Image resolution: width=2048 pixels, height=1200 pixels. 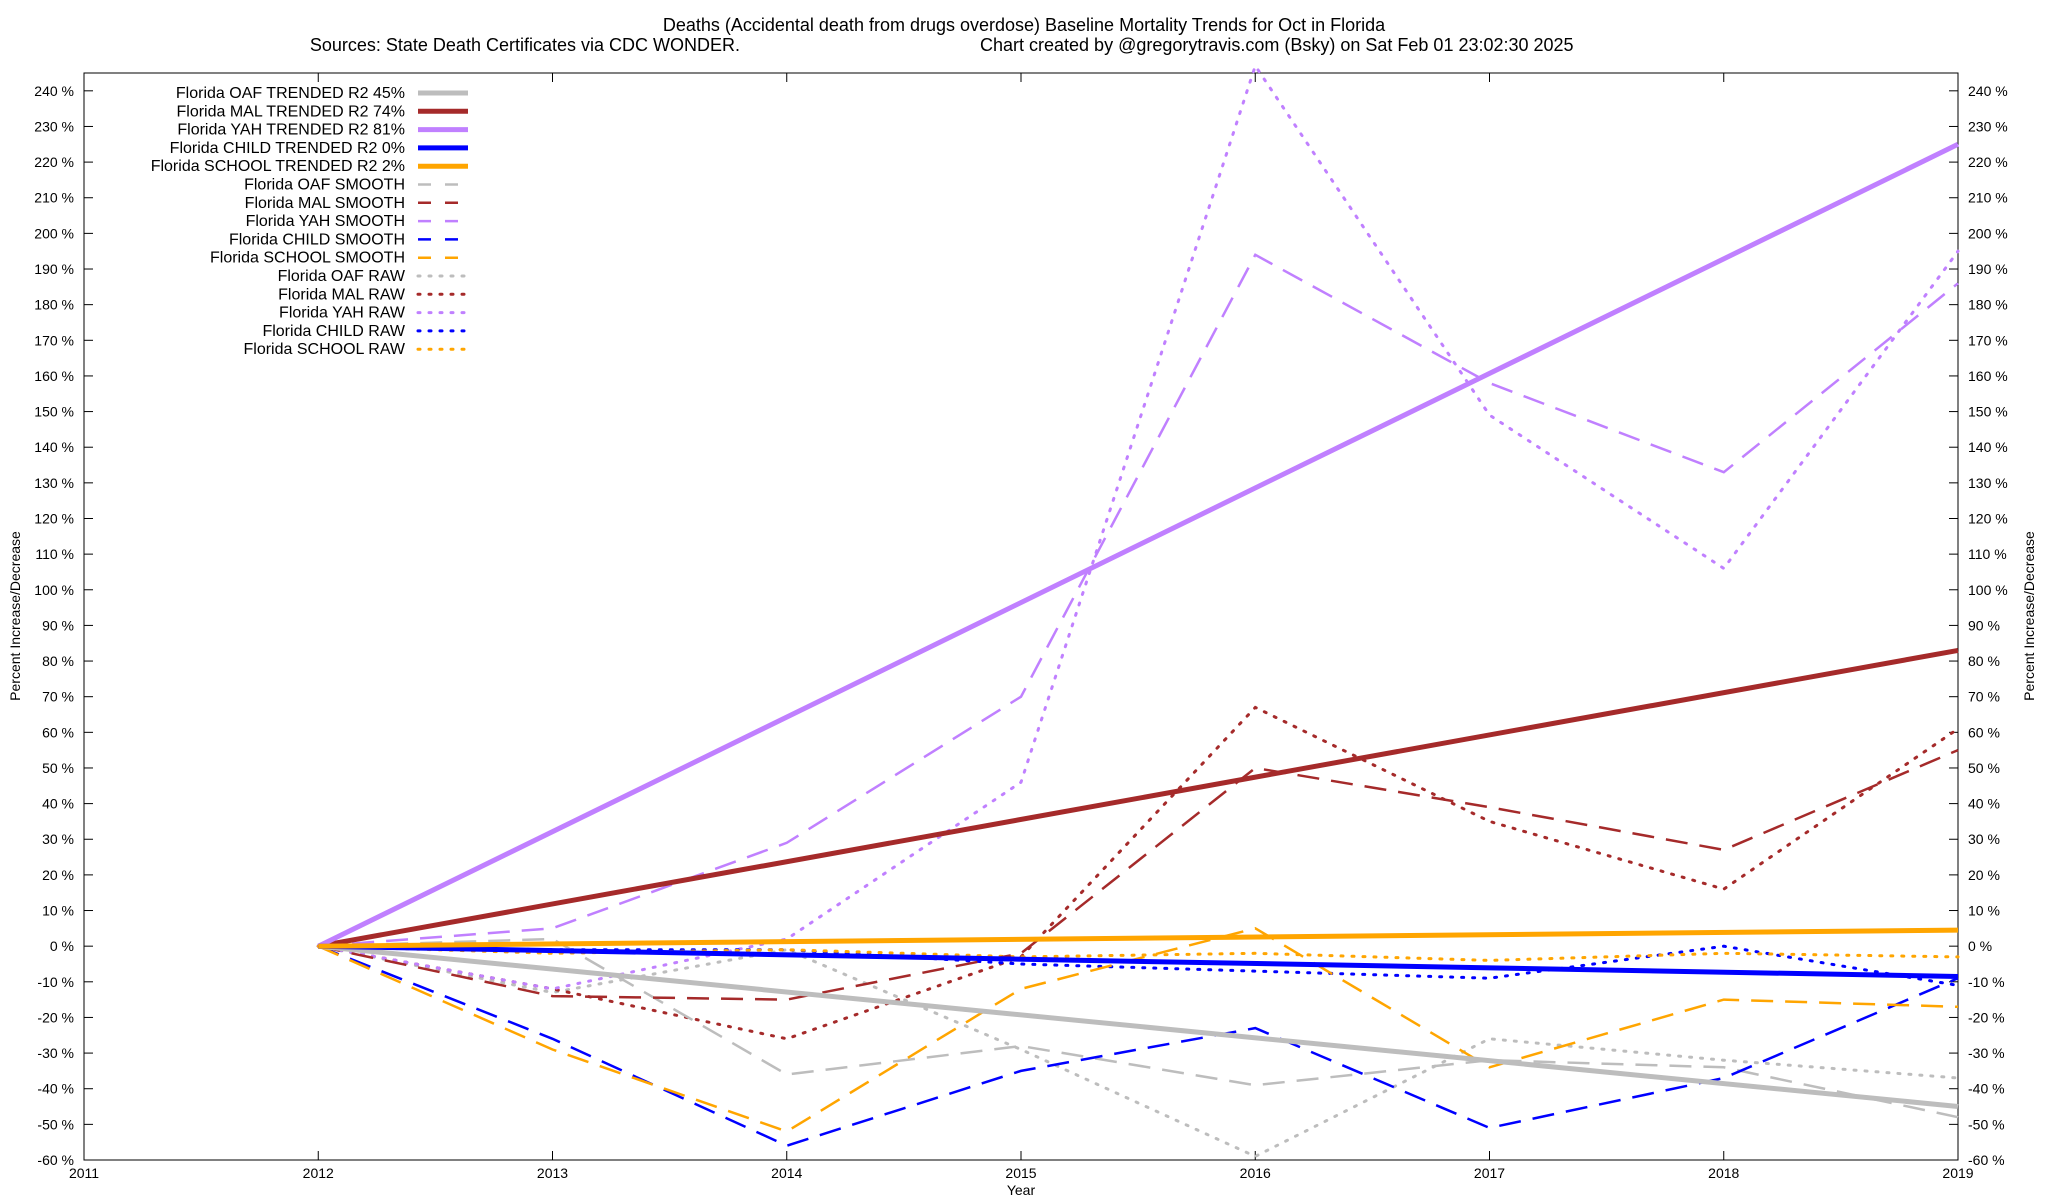 What do you see at coordinates (54, 198) in the screenshot?
I see `y-tick-label-left: 210 %` at bounding box center [54, 198].